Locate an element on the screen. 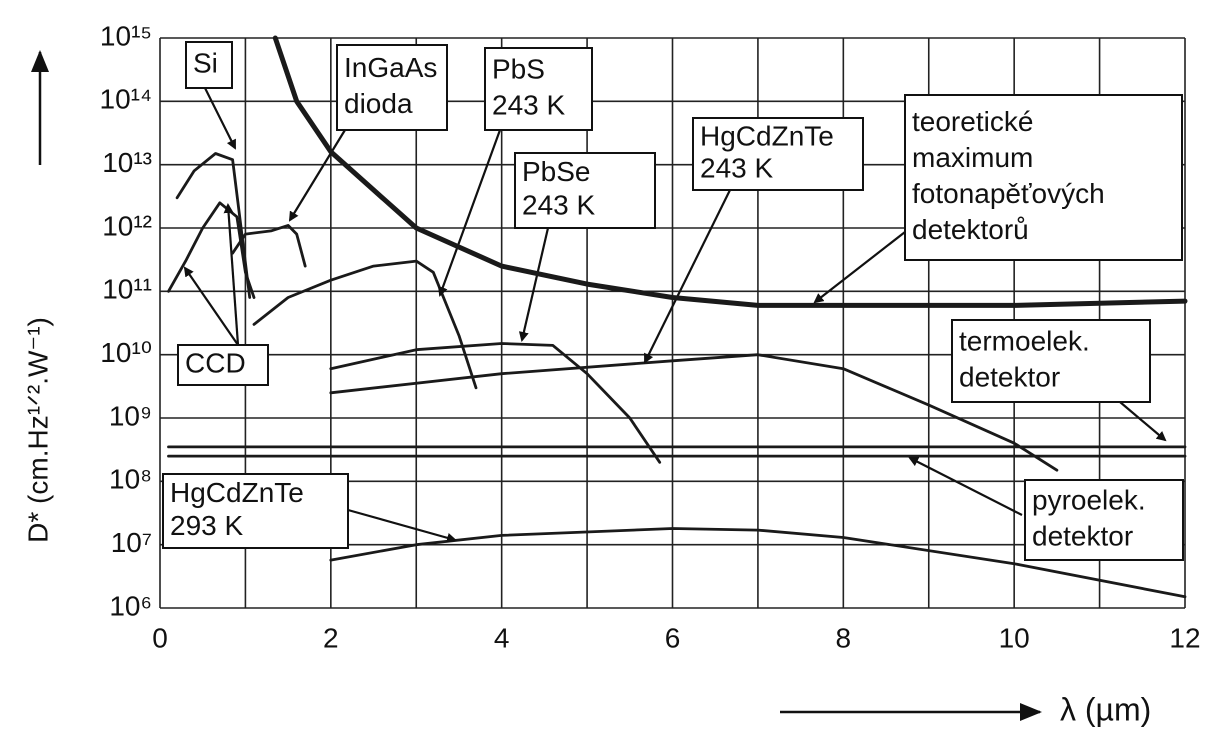  y-tick-label: 10⁸ is located at coordinates (130, 479).